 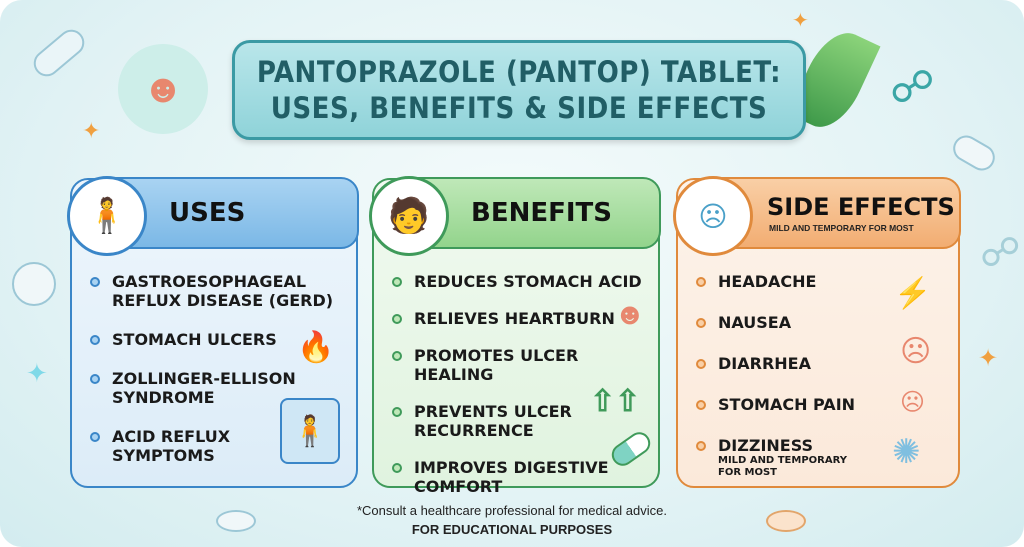 I want to click on stomach-pain-icon: ☹, so click(x=913, y=402).